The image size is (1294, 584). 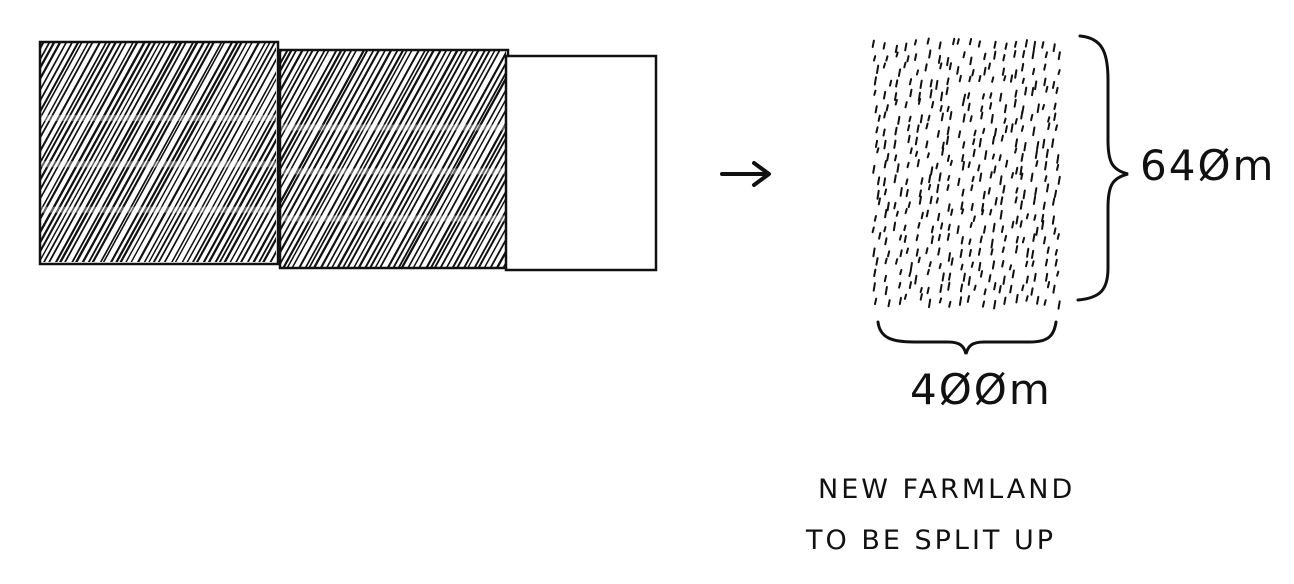 I want to click on right-arrow-icon, so click(x=745, y=174).